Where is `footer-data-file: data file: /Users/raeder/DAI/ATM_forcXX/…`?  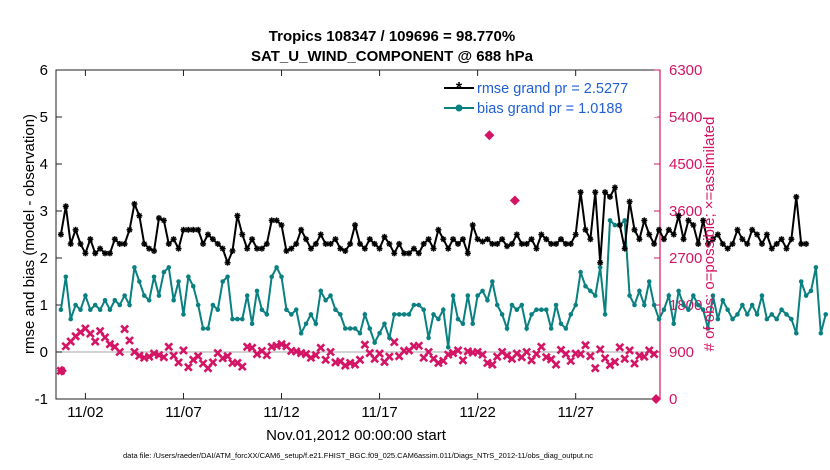
footer-data-file: data file: /Users/raeder/DAI/ATM_forcXX/… is located at coordinates (358, 455).